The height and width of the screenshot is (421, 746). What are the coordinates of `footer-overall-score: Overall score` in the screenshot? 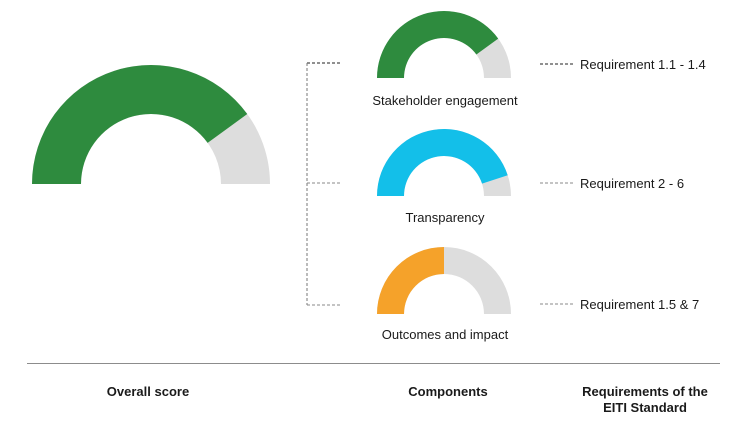 It's located at (148, 391).